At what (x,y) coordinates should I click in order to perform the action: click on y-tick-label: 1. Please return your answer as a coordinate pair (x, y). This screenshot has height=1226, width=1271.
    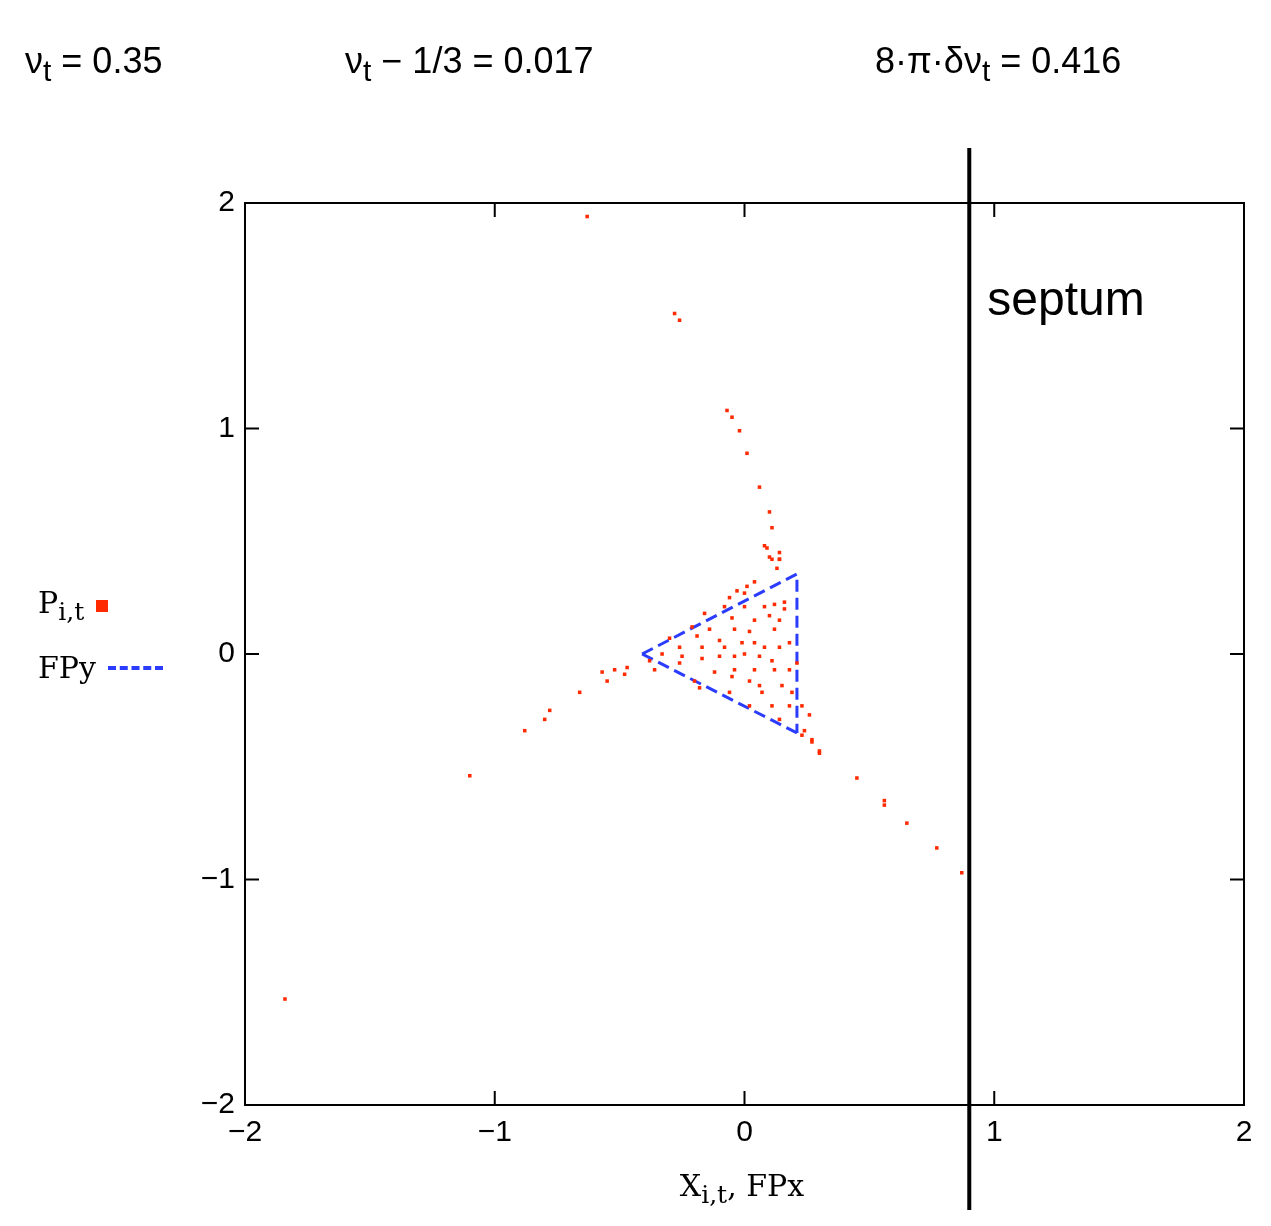
    Looking at the image, I should click on (226, 426).